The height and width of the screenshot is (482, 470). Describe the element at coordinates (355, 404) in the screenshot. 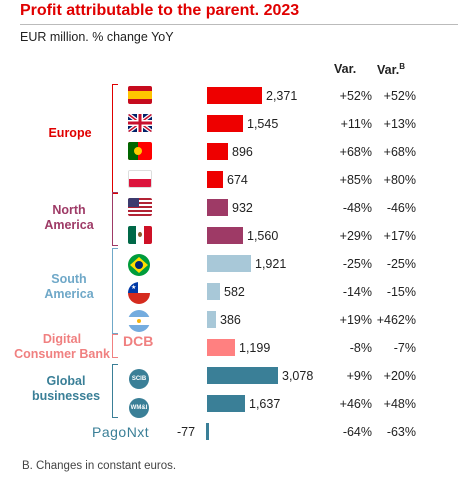

I see `var-value: +46%` at that location.